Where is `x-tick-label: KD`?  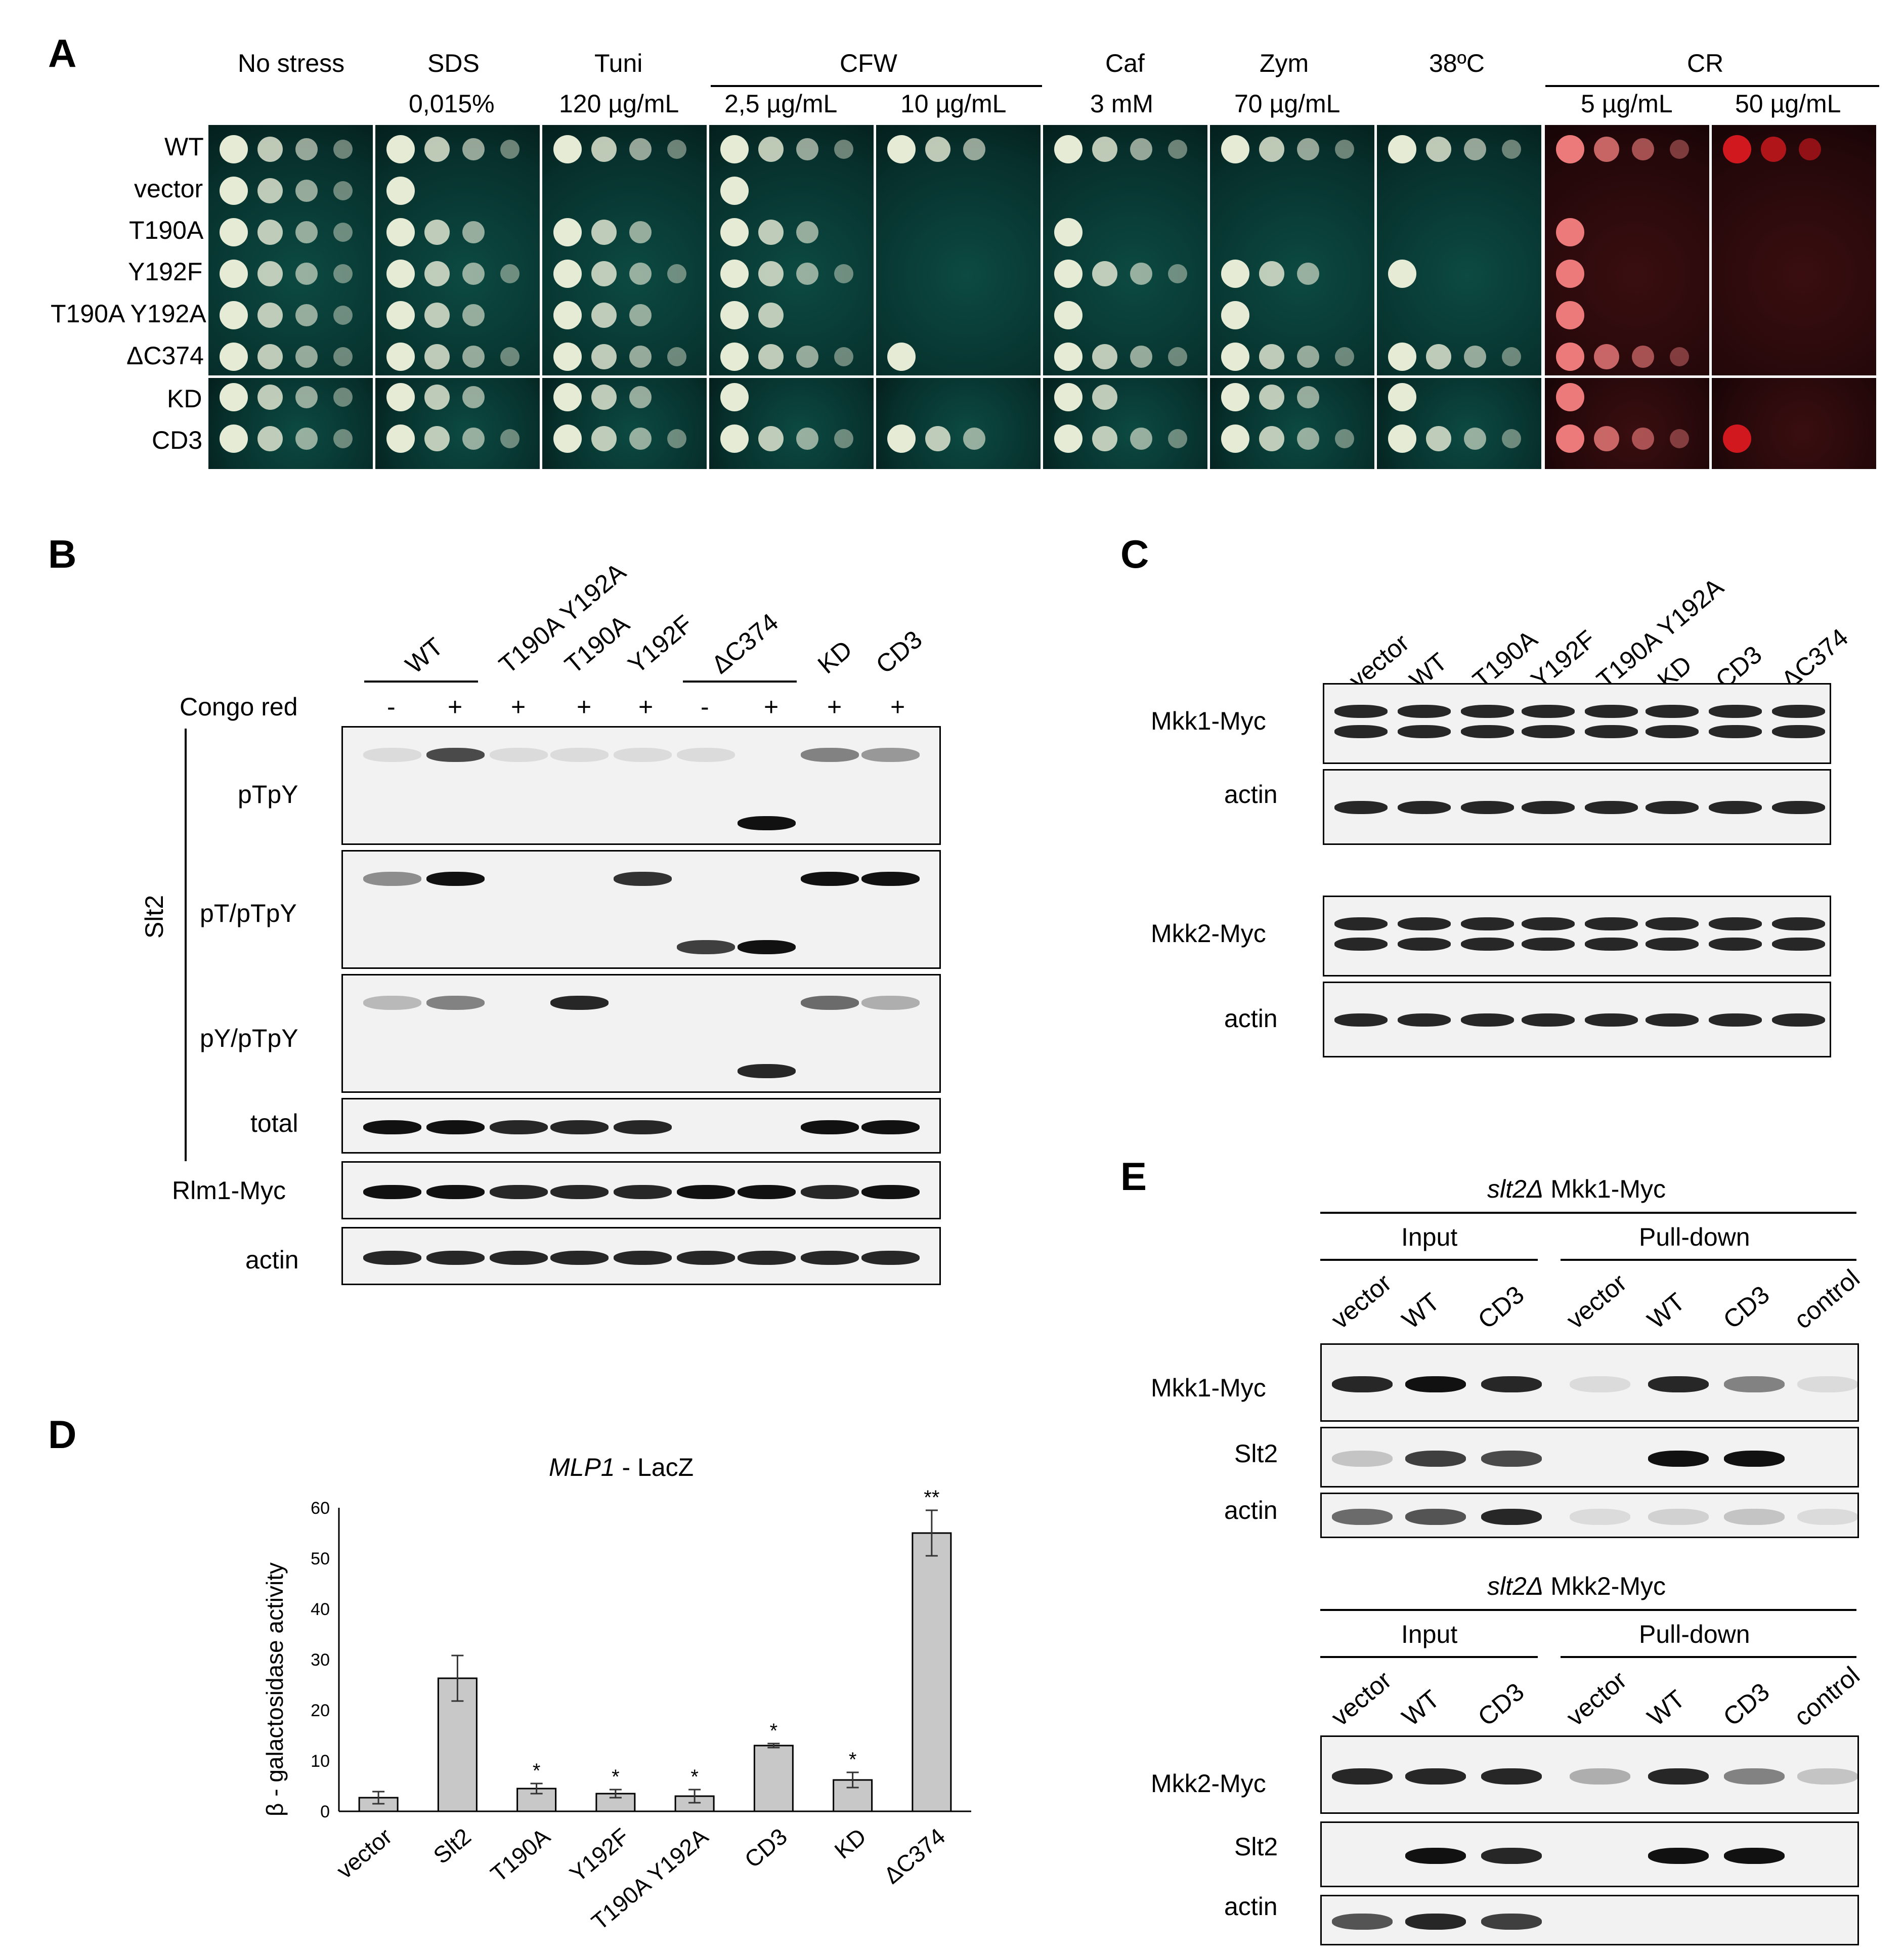
x-tick-label: KD is located at coordinates (851, 1843).